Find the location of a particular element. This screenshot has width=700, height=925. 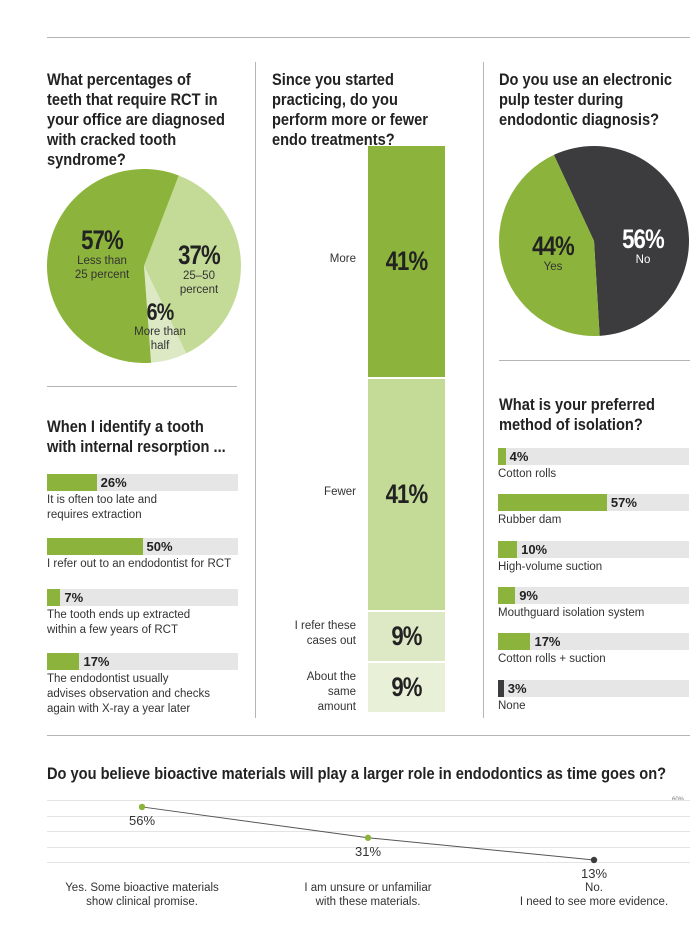

q1-slice-more-than-half is located at coordinates (165, 314).